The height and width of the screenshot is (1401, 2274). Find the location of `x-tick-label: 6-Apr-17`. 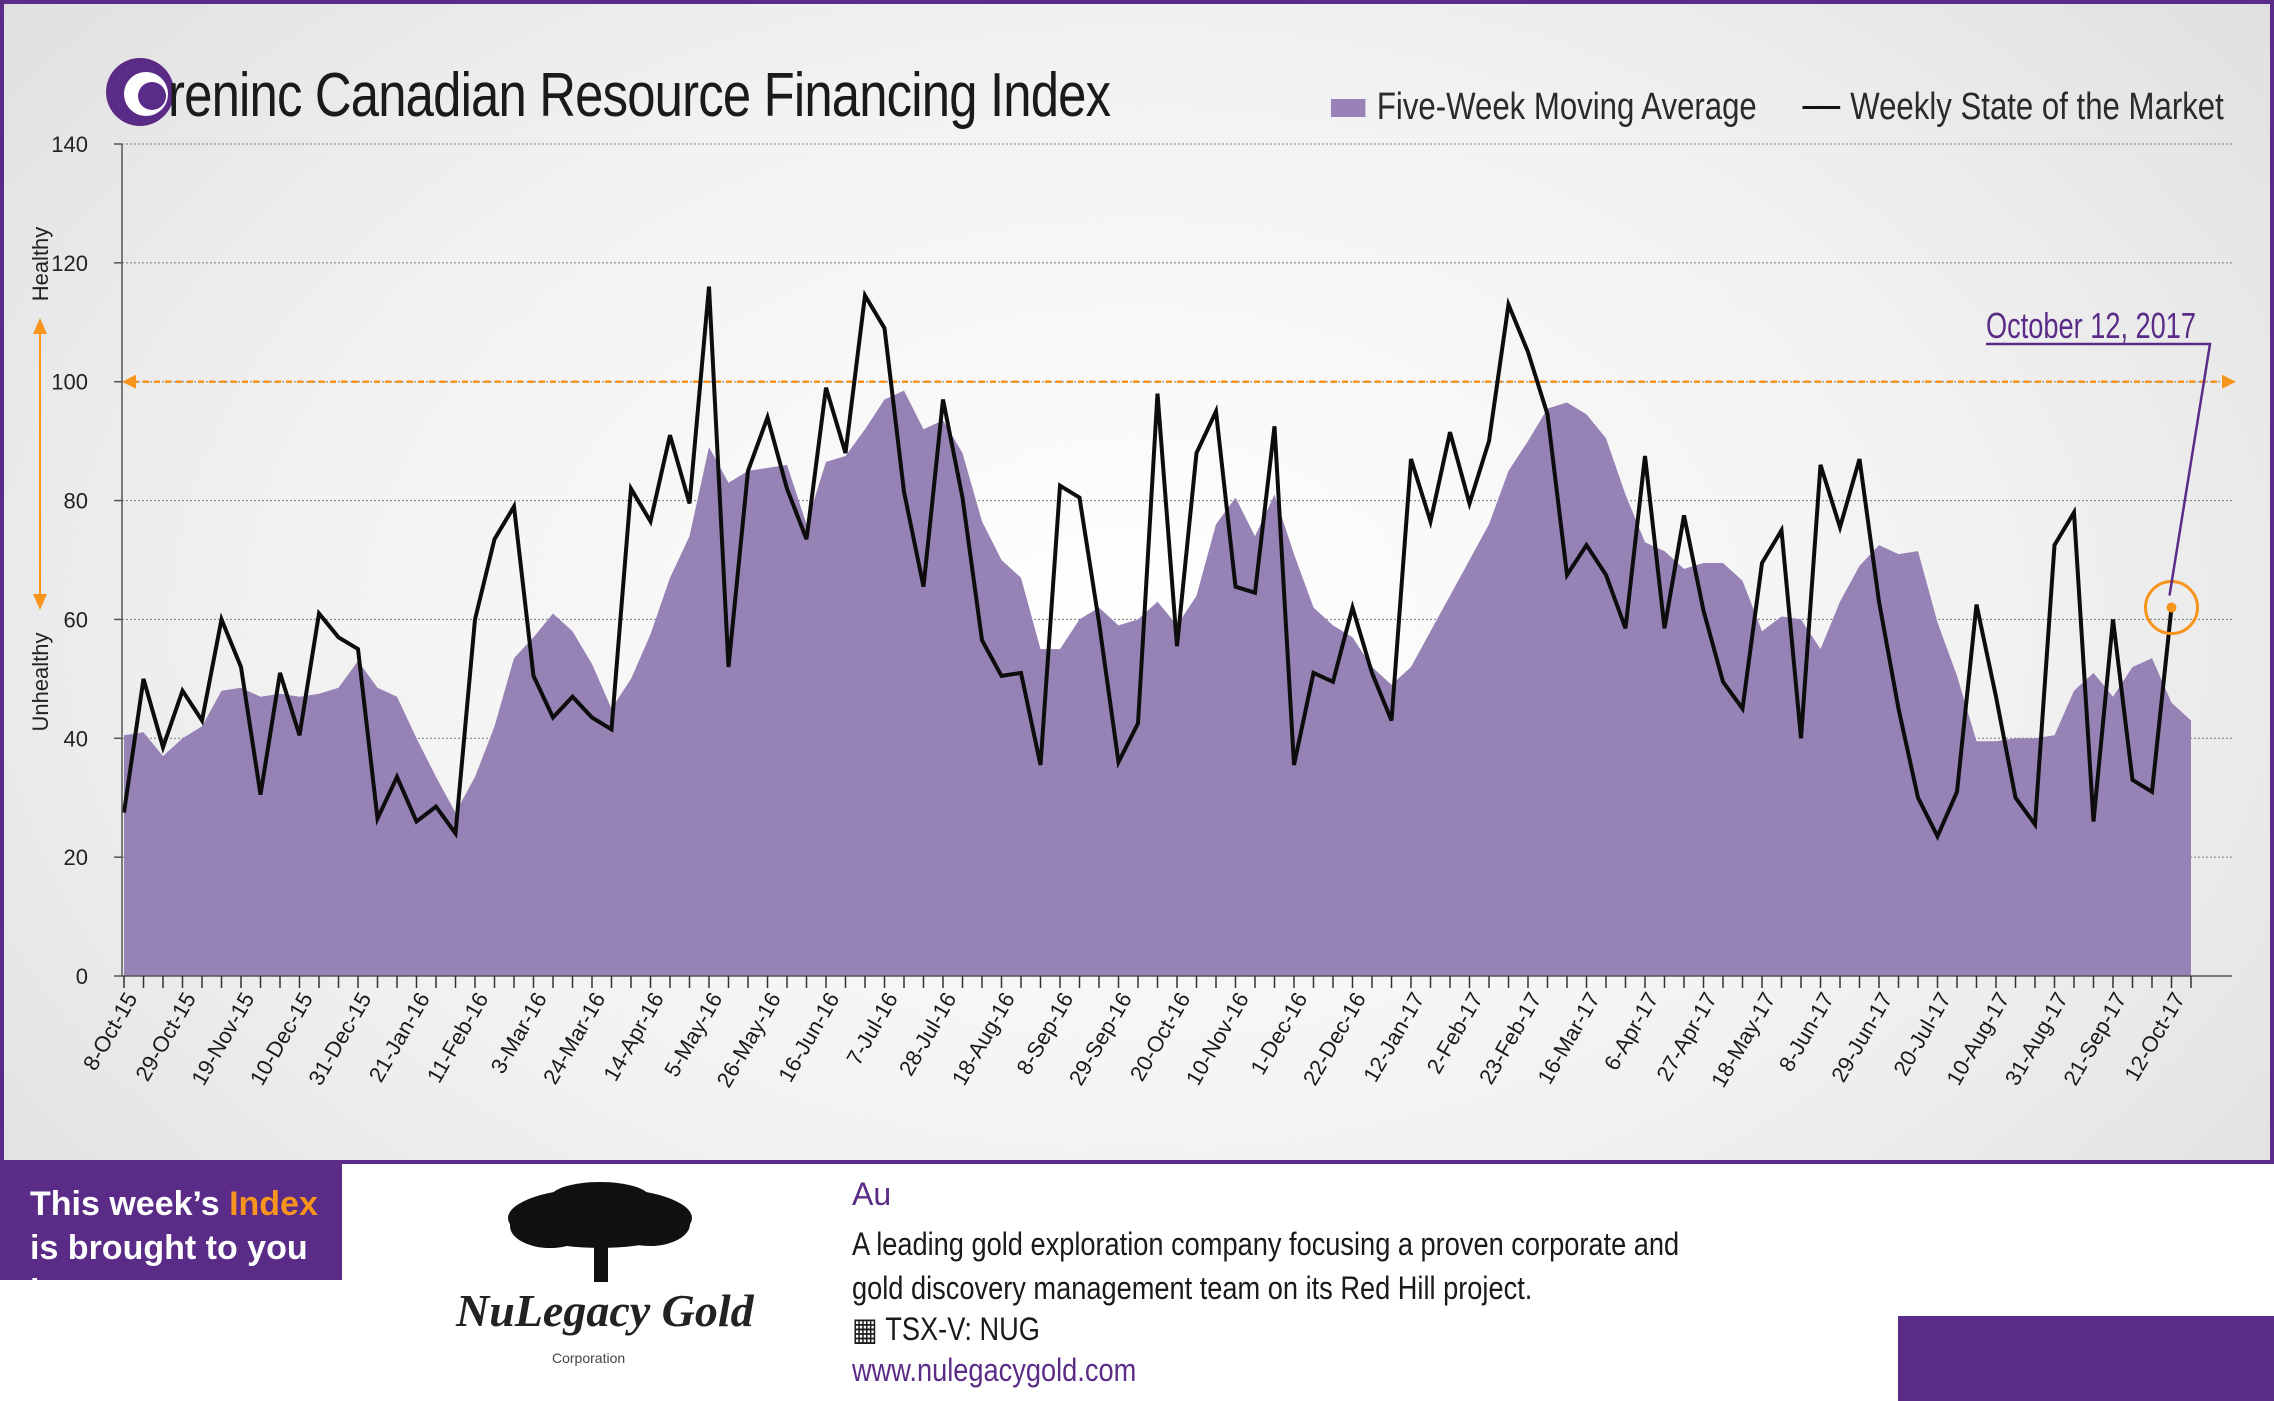

x-tick-label: 6-Apr-17 is located at coordinates (1631, 1031).